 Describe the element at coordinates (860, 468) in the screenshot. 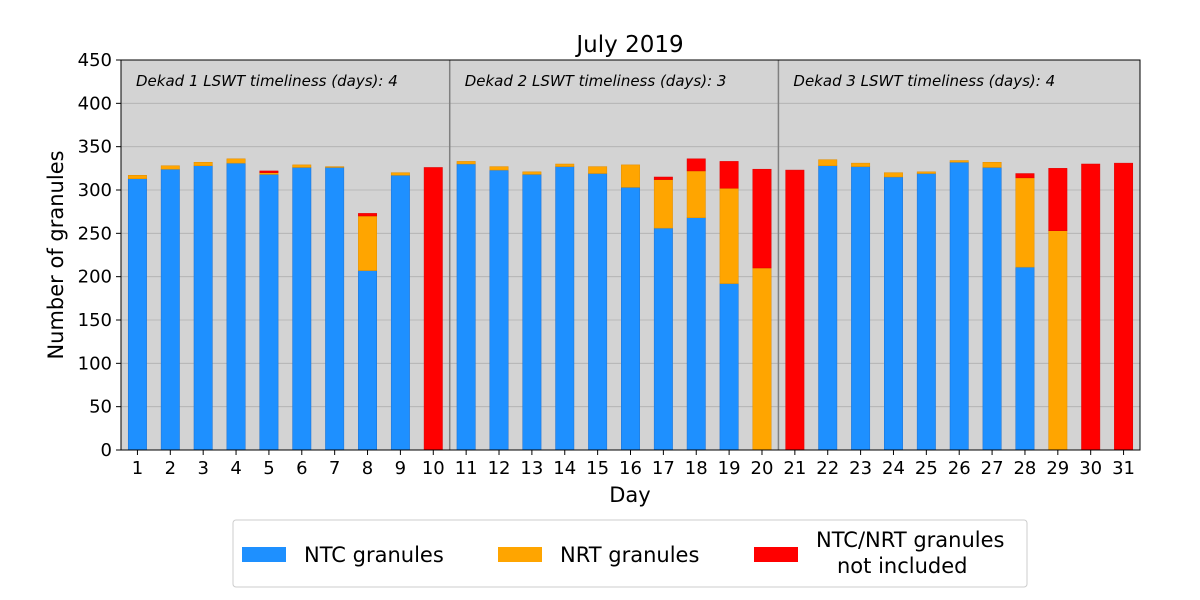

I see `x-tick-label: 23` at that location.